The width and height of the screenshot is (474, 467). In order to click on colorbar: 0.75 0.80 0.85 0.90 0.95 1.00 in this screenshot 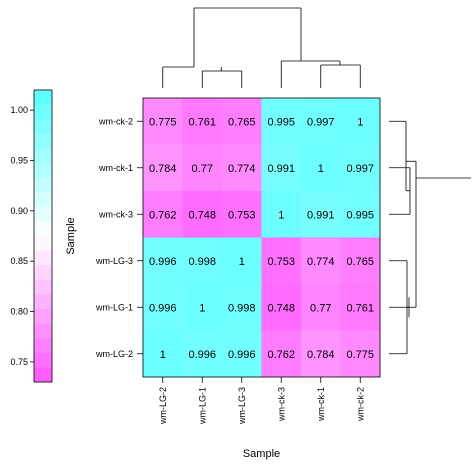, I will do `click(31, 236)`.